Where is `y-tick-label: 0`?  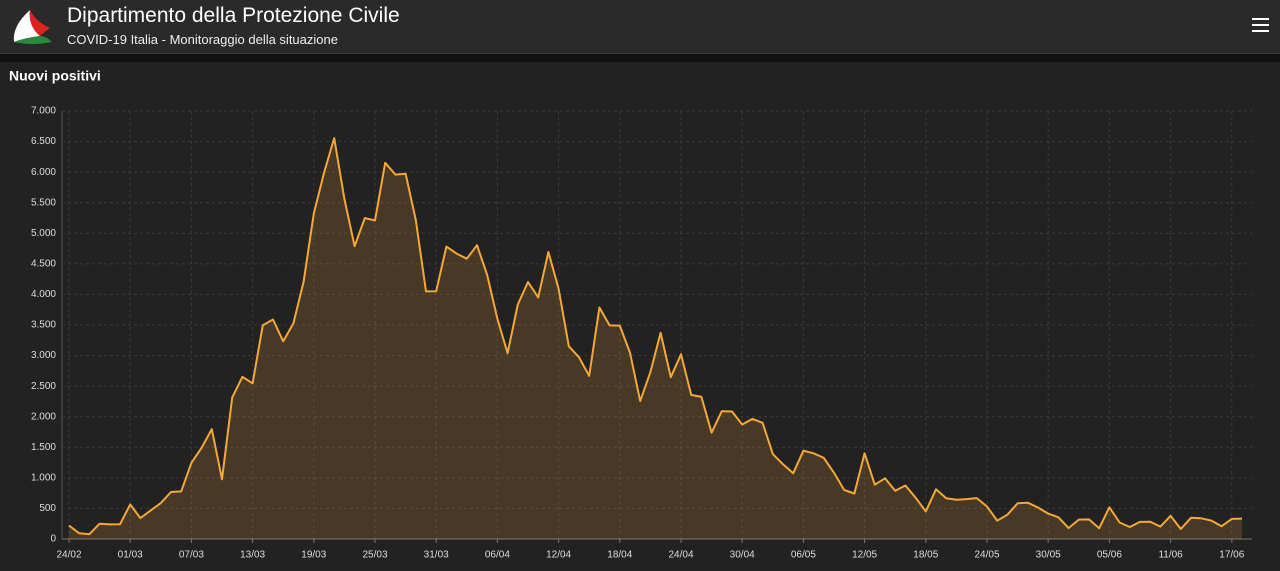 y-tick-label: 0 is located at coordinates (53, 539).